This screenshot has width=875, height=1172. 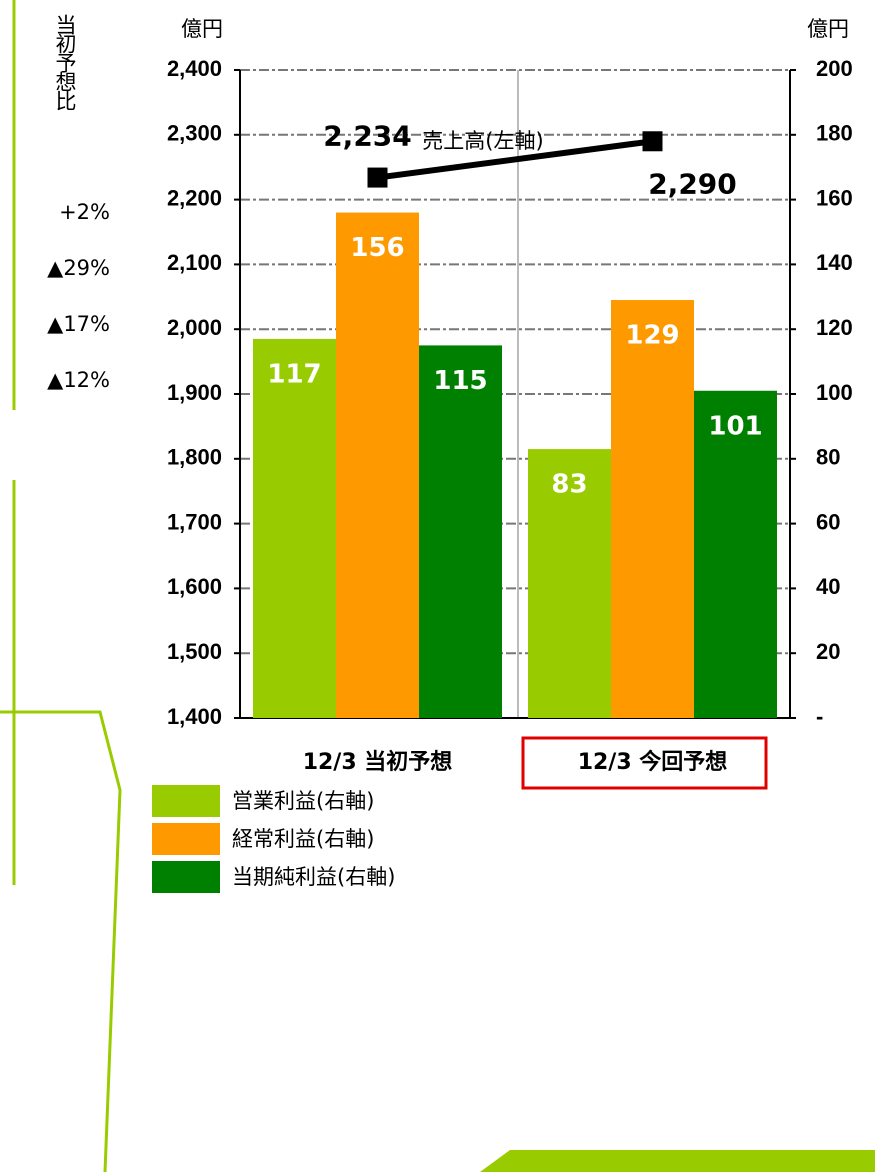 I want to click on y2-tick-label: 100, so click(x=834, y=392).